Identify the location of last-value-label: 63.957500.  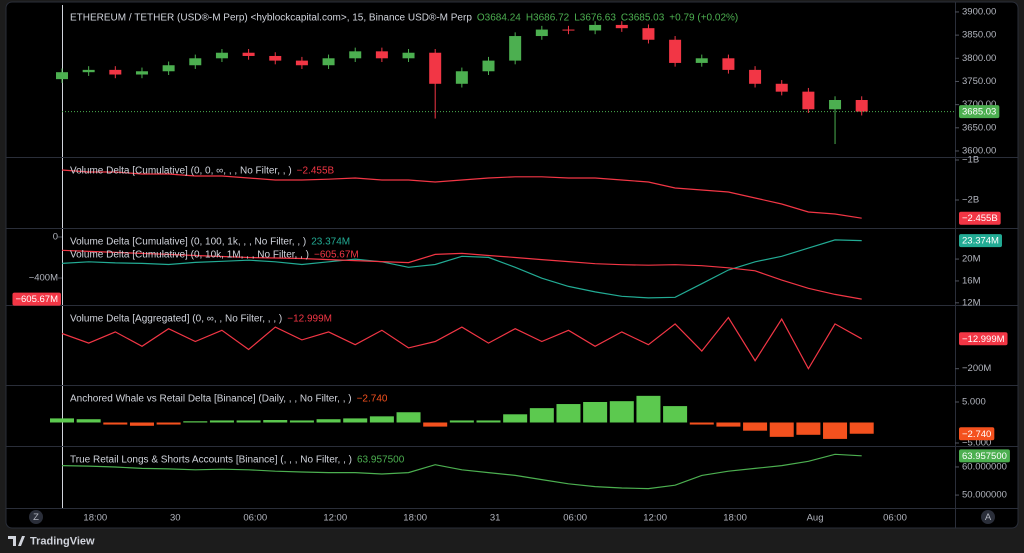
(984, 456).